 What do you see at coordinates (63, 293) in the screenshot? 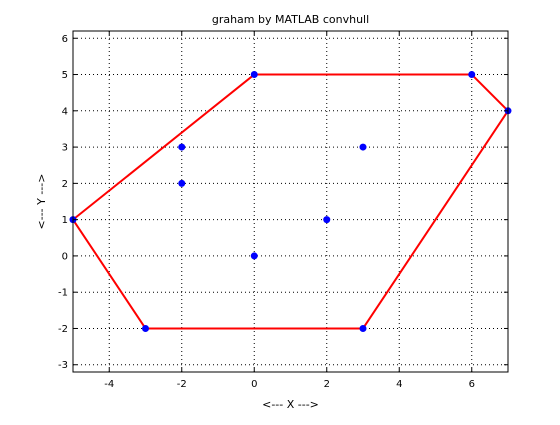
I see `y-tick-label: -1` at bounding box center [63, 293].